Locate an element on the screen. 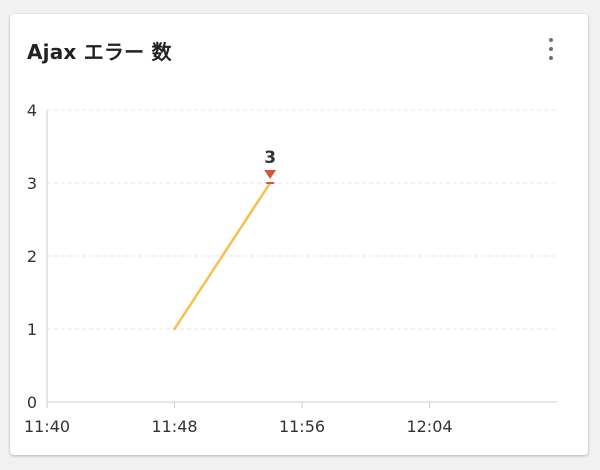 This screenshot has width=600, height=470. more-vert-icon is located at coordinates (551, 49).